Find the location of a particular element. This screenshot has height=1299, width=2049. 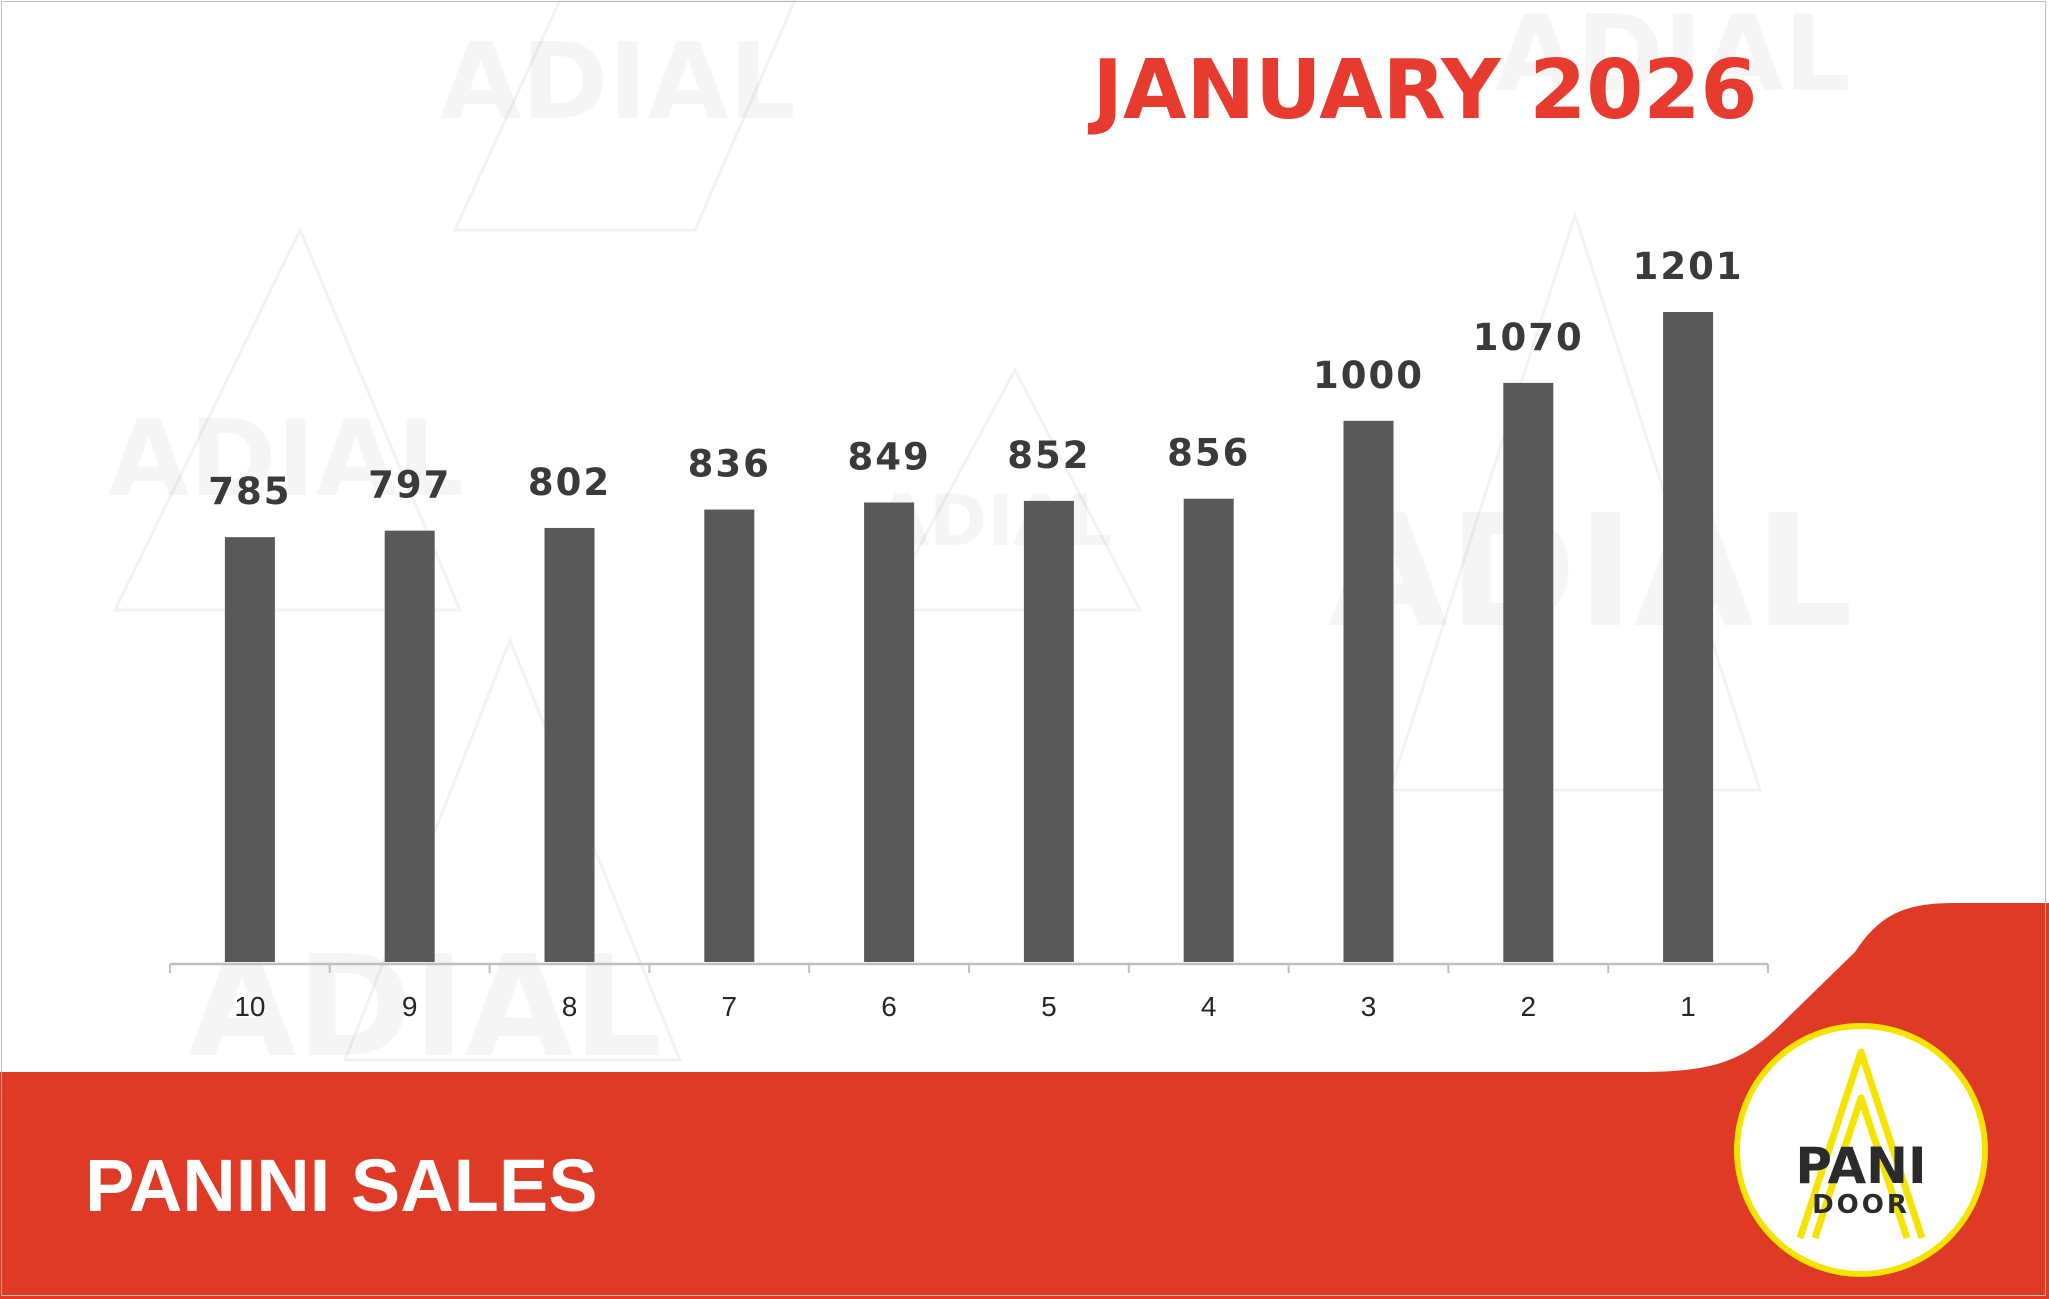

bar-value-label: 852 is located at coordinates (1048, 455).